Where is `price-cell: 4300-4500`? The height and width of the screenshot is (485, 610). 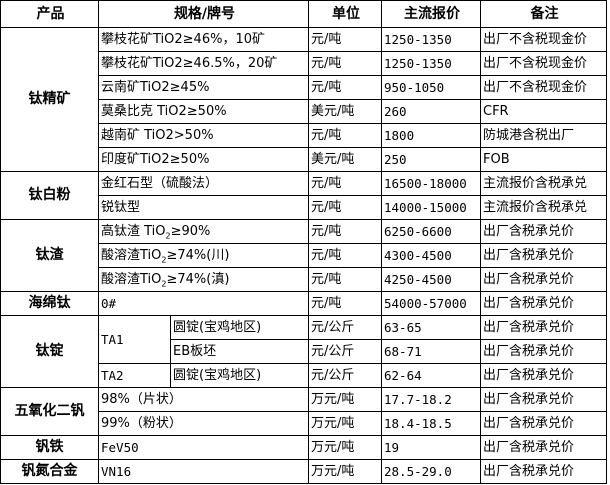
price-cell: 4300-4500 is located at coordinates (431, 255).